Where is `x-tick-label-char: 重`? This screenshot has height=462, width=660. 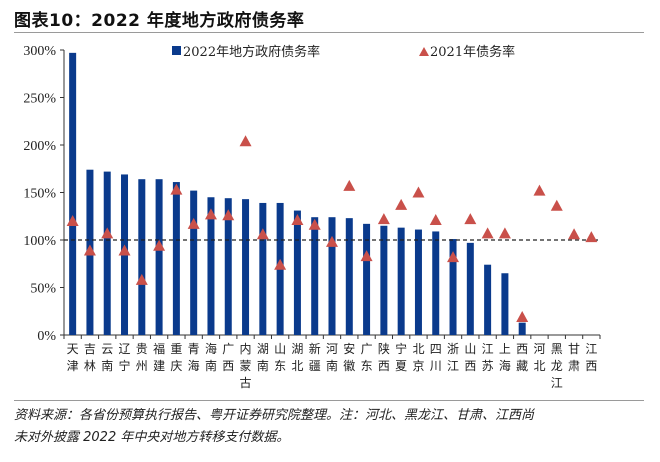
x-tick-label-char: 重 is located at coordinates (176, 349).